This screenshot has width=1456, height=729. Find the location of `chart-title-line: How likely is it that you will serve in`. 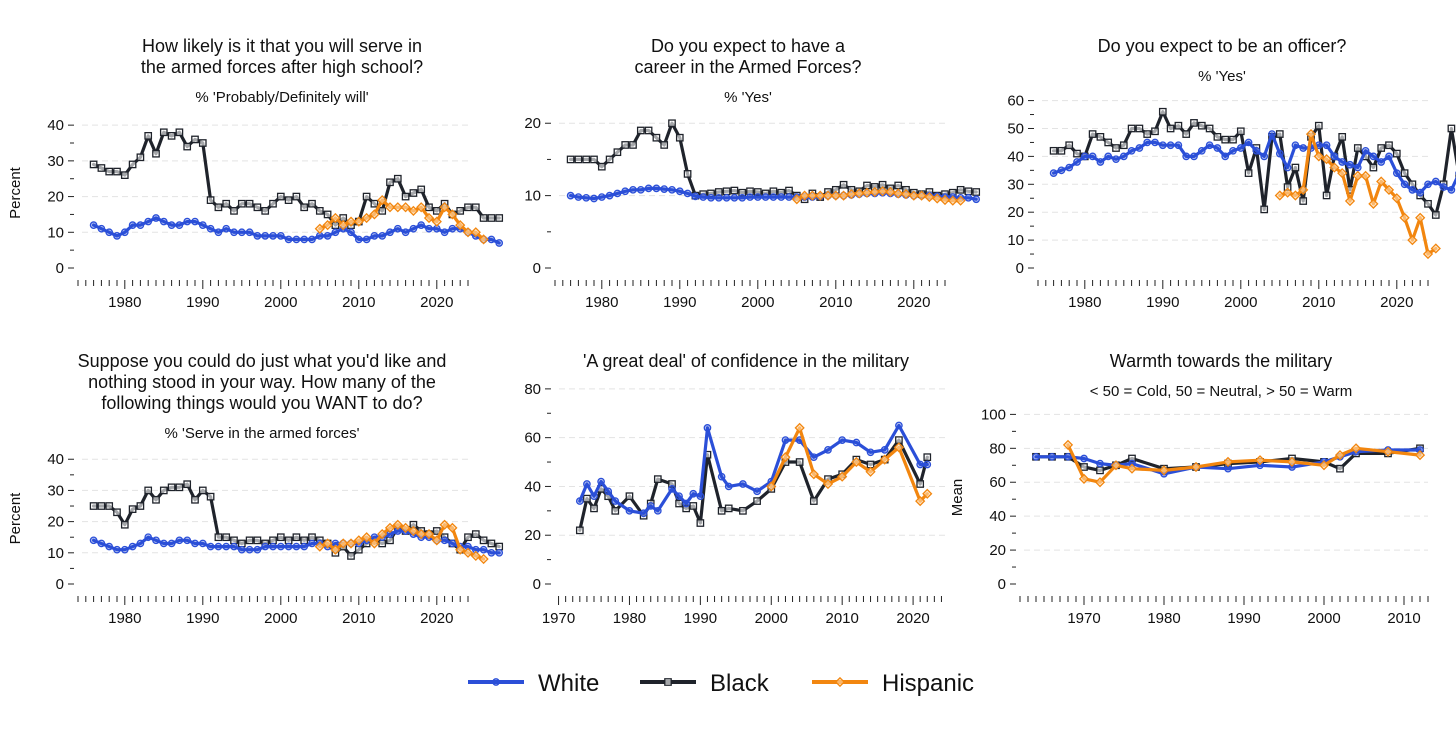

chart-title-line: How likely is it that you will serve in is located at coordinates (282, 46).